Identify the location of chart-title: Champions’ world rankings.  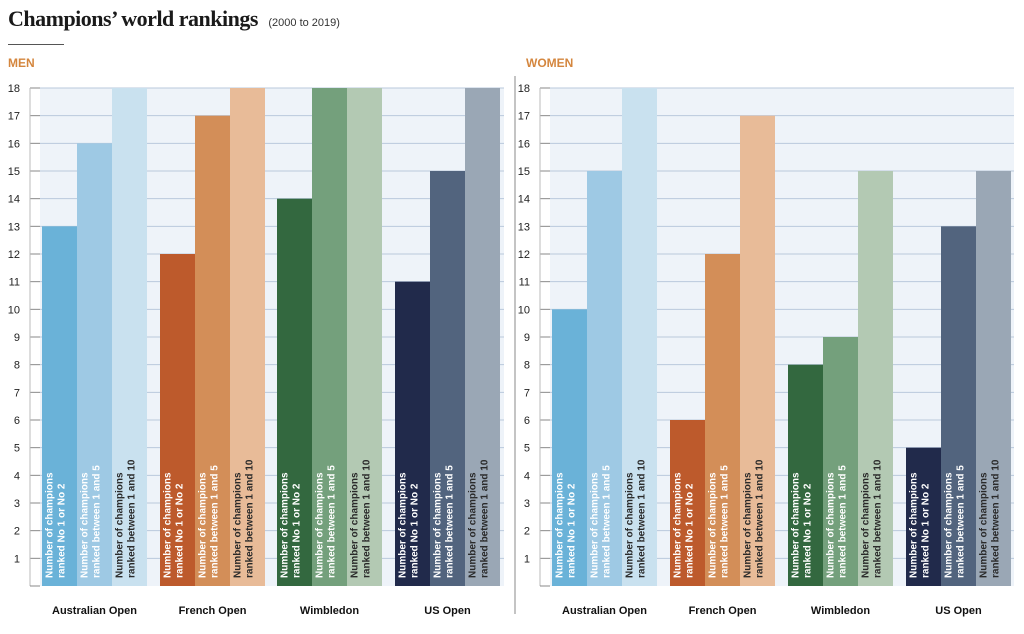
(133, 18).